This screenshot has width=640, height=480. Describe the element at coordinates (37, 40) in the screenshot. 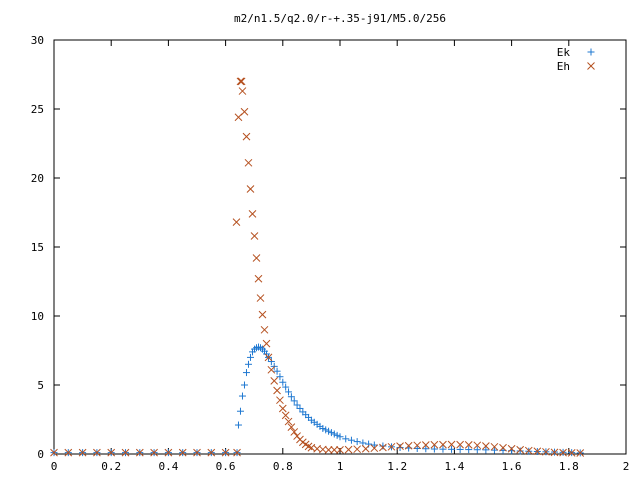

I see `y-tick-label: 30` at that location.